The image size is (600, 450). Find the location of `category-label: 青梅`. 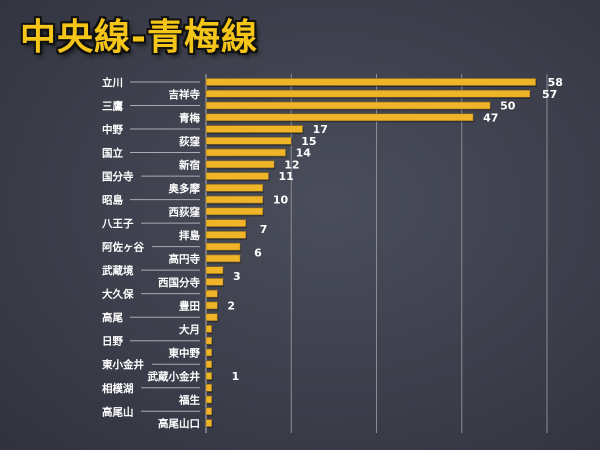

category-label: 青梅 is located at coordinates (189, 117).